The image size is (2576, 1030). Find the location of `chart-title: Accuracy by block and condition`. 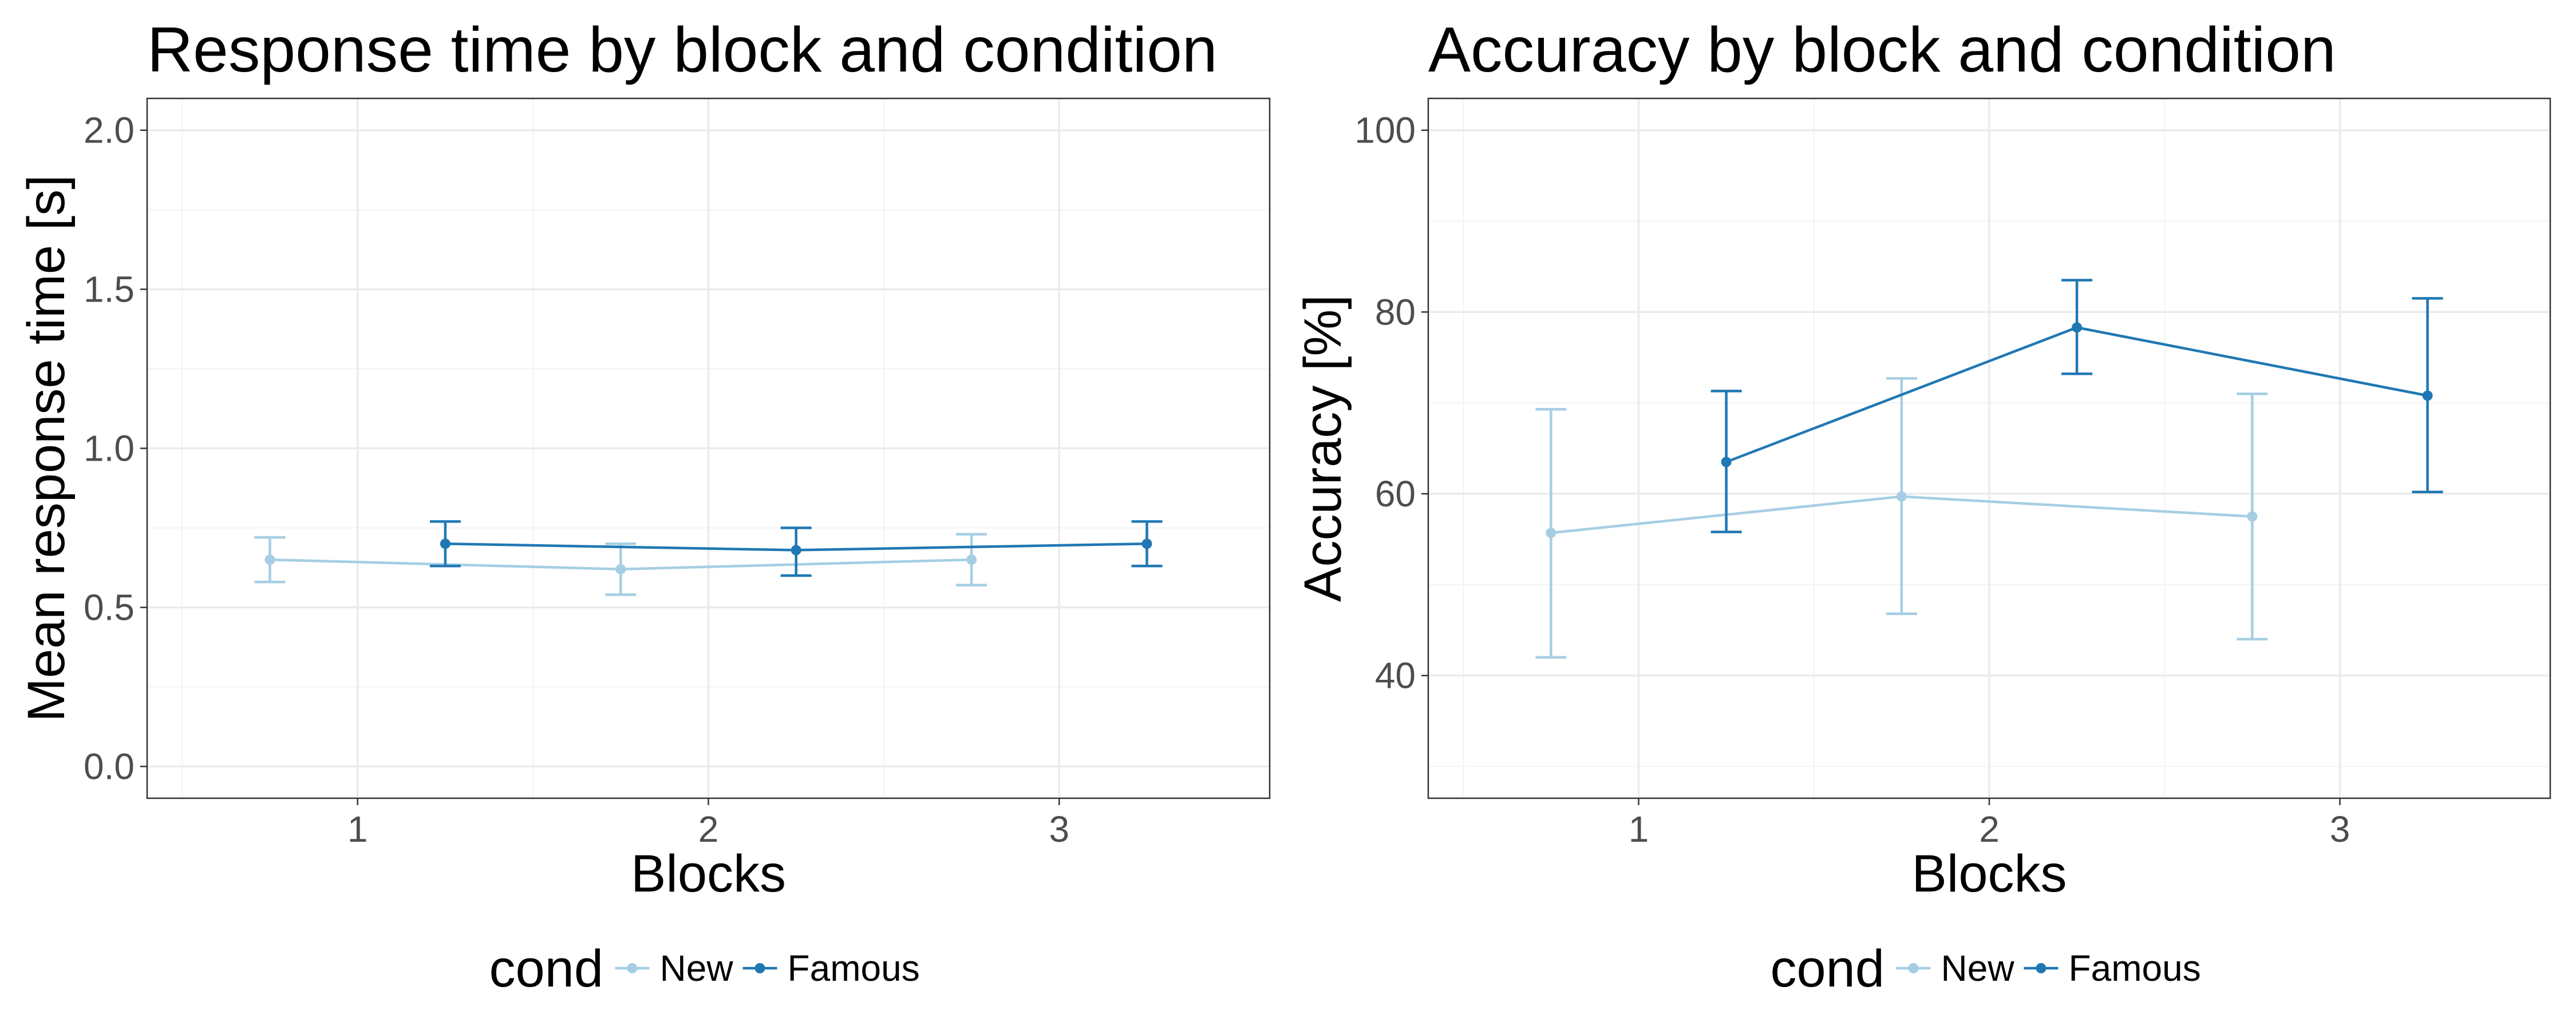

chart-title: Accuracy by block and condition is located at coordinates (1882, 49).